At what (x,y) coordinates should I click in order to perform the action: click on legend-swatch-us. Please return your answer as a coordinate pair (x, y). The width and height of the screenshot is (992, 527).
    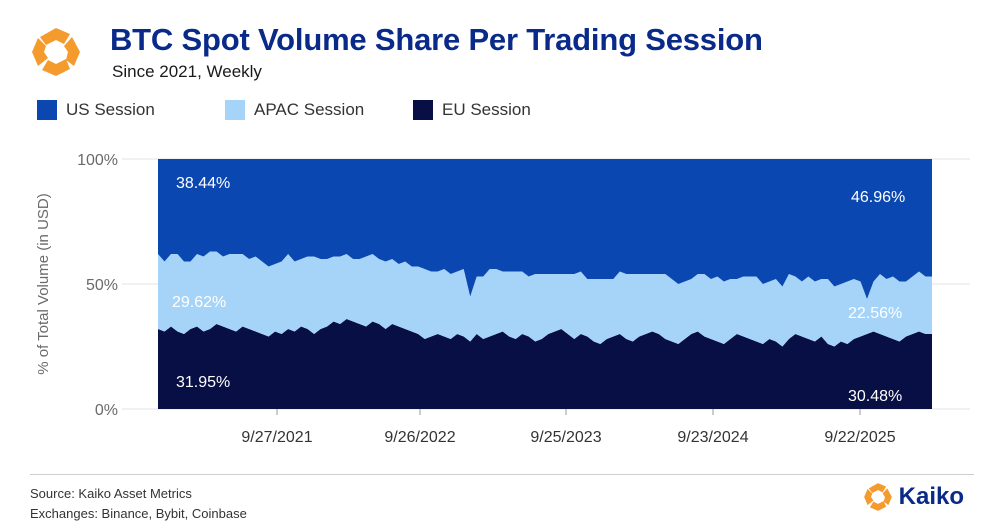
    Looking at the image, I should click on (47, 110).